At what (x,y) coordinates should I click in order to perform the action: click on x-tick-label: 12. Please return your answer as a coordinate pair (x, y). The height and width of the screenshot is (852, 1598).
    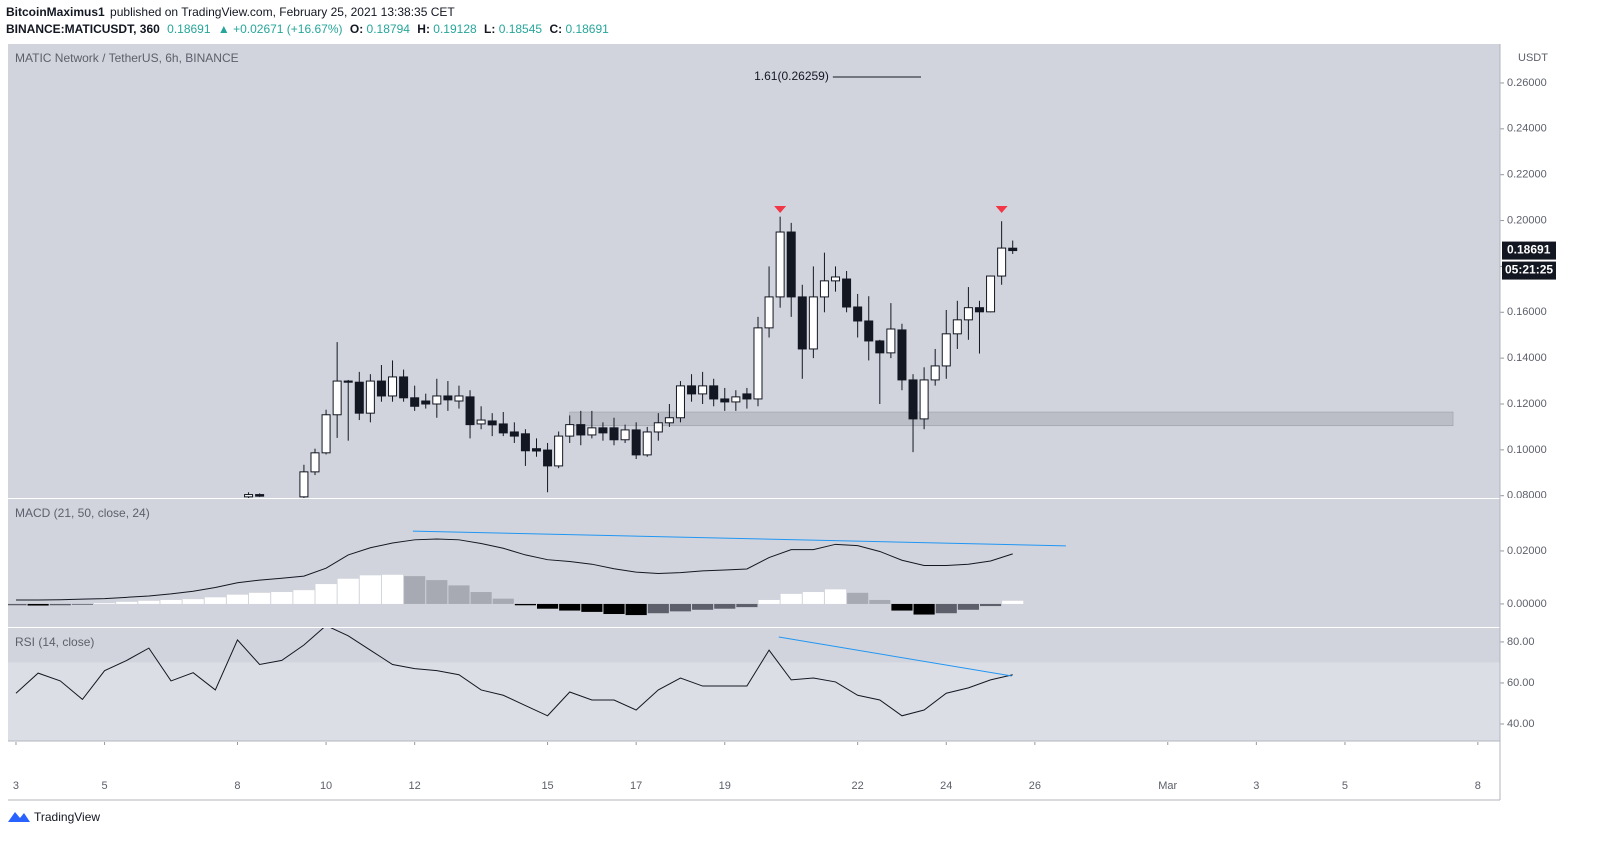
    Looking at the image, I should click on (415, 786).